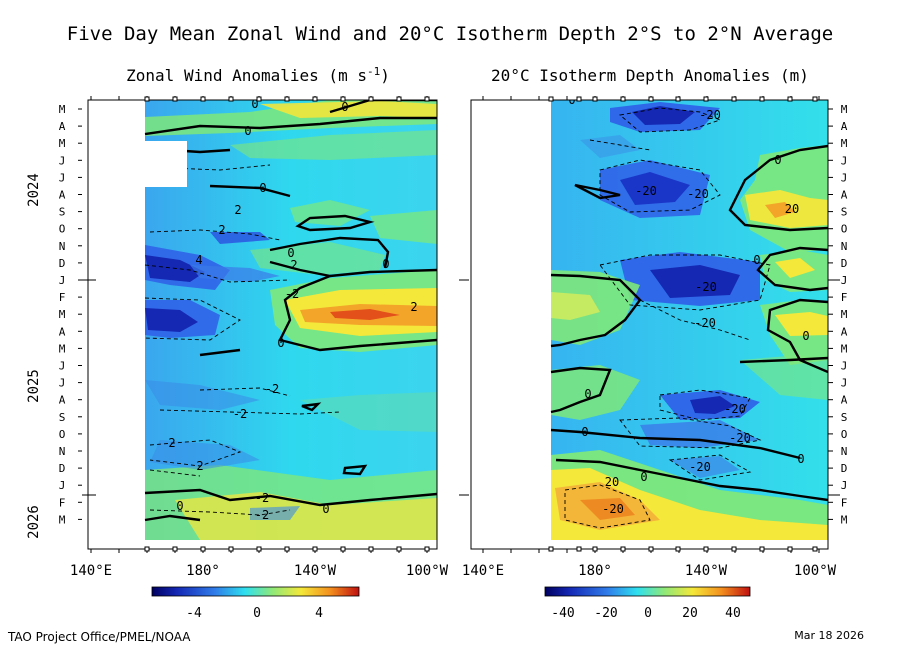 This screenshot has height=648, width=900. I want to click on right-xtick-140E: 140°E, so click(483, 571).